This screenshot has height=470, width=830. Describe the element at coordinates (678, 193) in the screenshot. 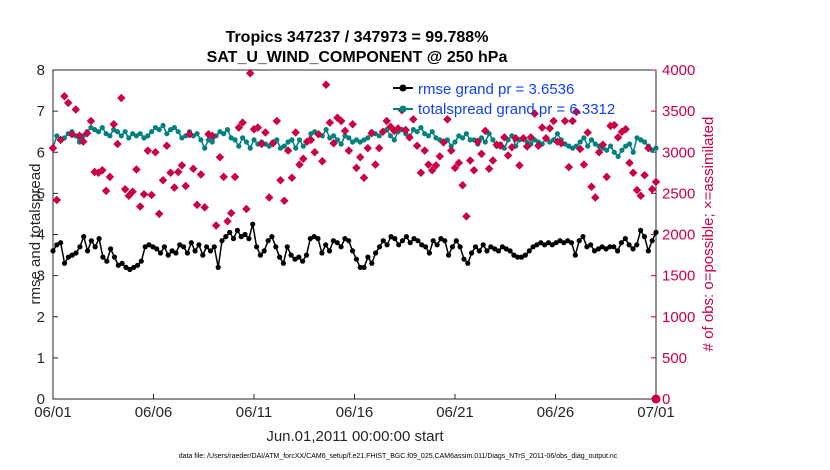

I see `y-right-tick-label: 2500` at that location.